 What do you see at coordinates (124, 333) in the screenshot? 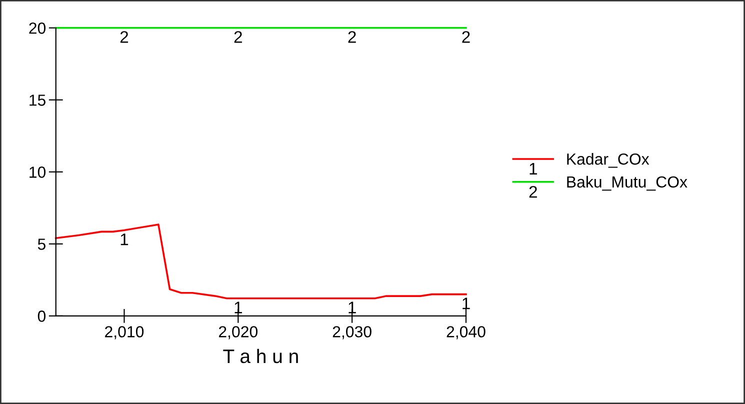
I see `x-tick-label: 2,010` at bounding box center [124, 333].